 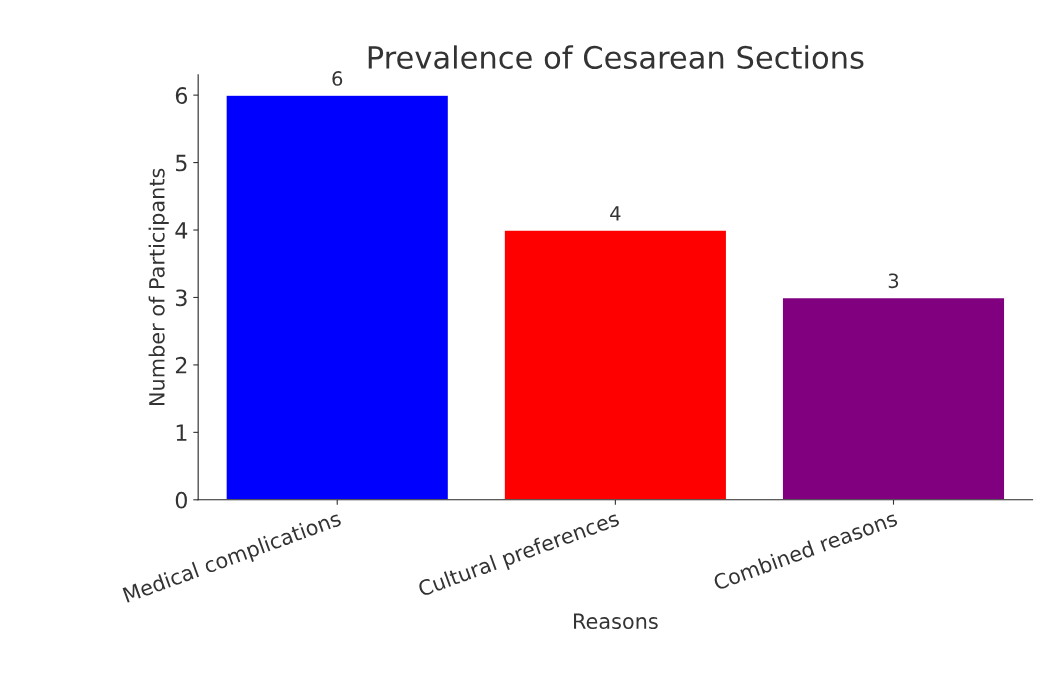 I want to click on chart-title: Prevalence of Cesarean Sections, so click(x=616, y=57).